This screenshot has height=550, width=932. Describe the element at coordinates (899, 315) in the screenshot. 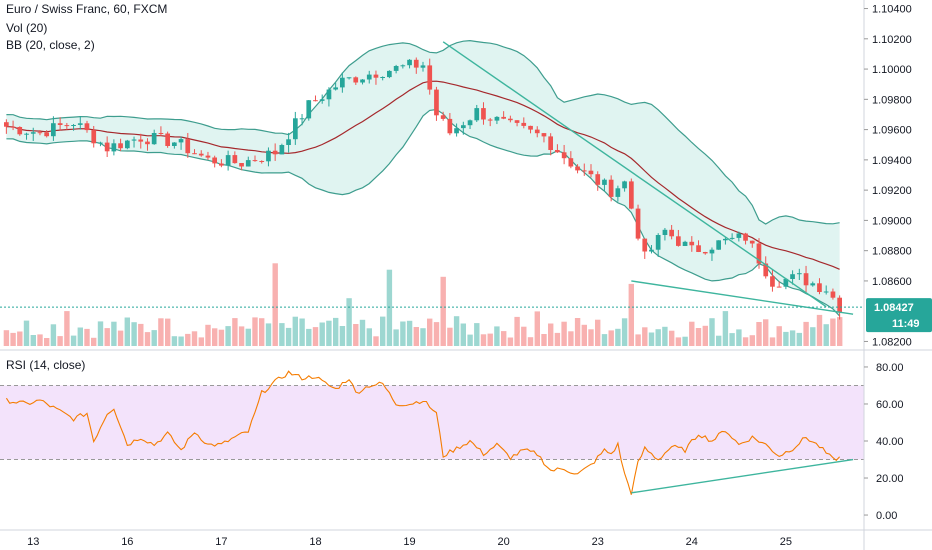

I see `price-tag: 1.08427 11:49` at that location.